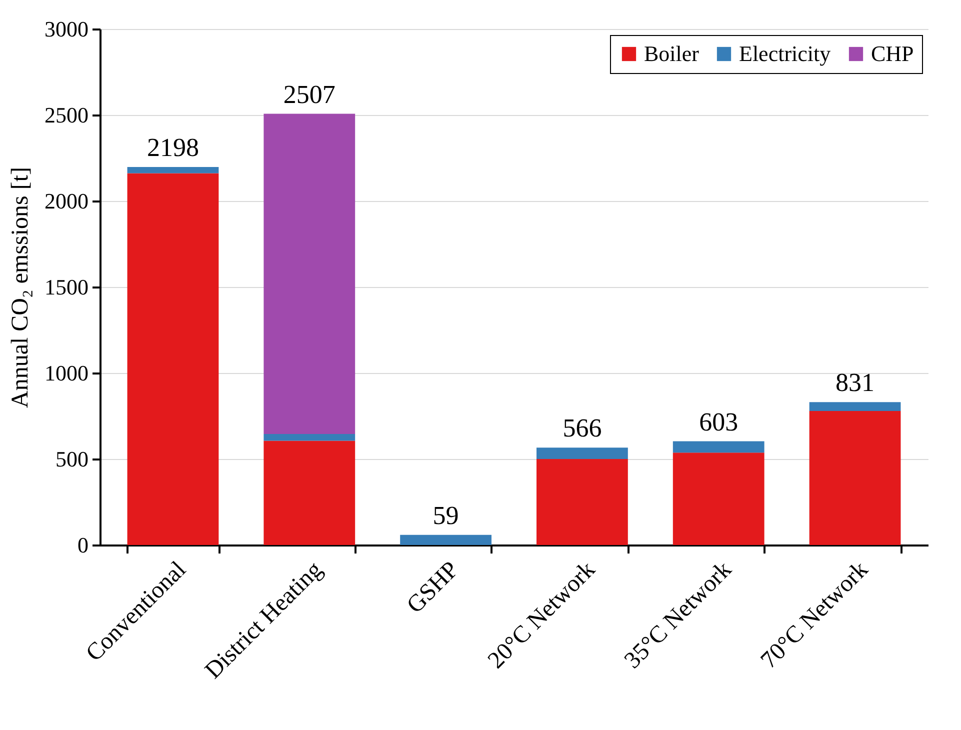 The height and width of the screenshot is (730, 961). I want to click on total-label: 2507, so click(309, 94).